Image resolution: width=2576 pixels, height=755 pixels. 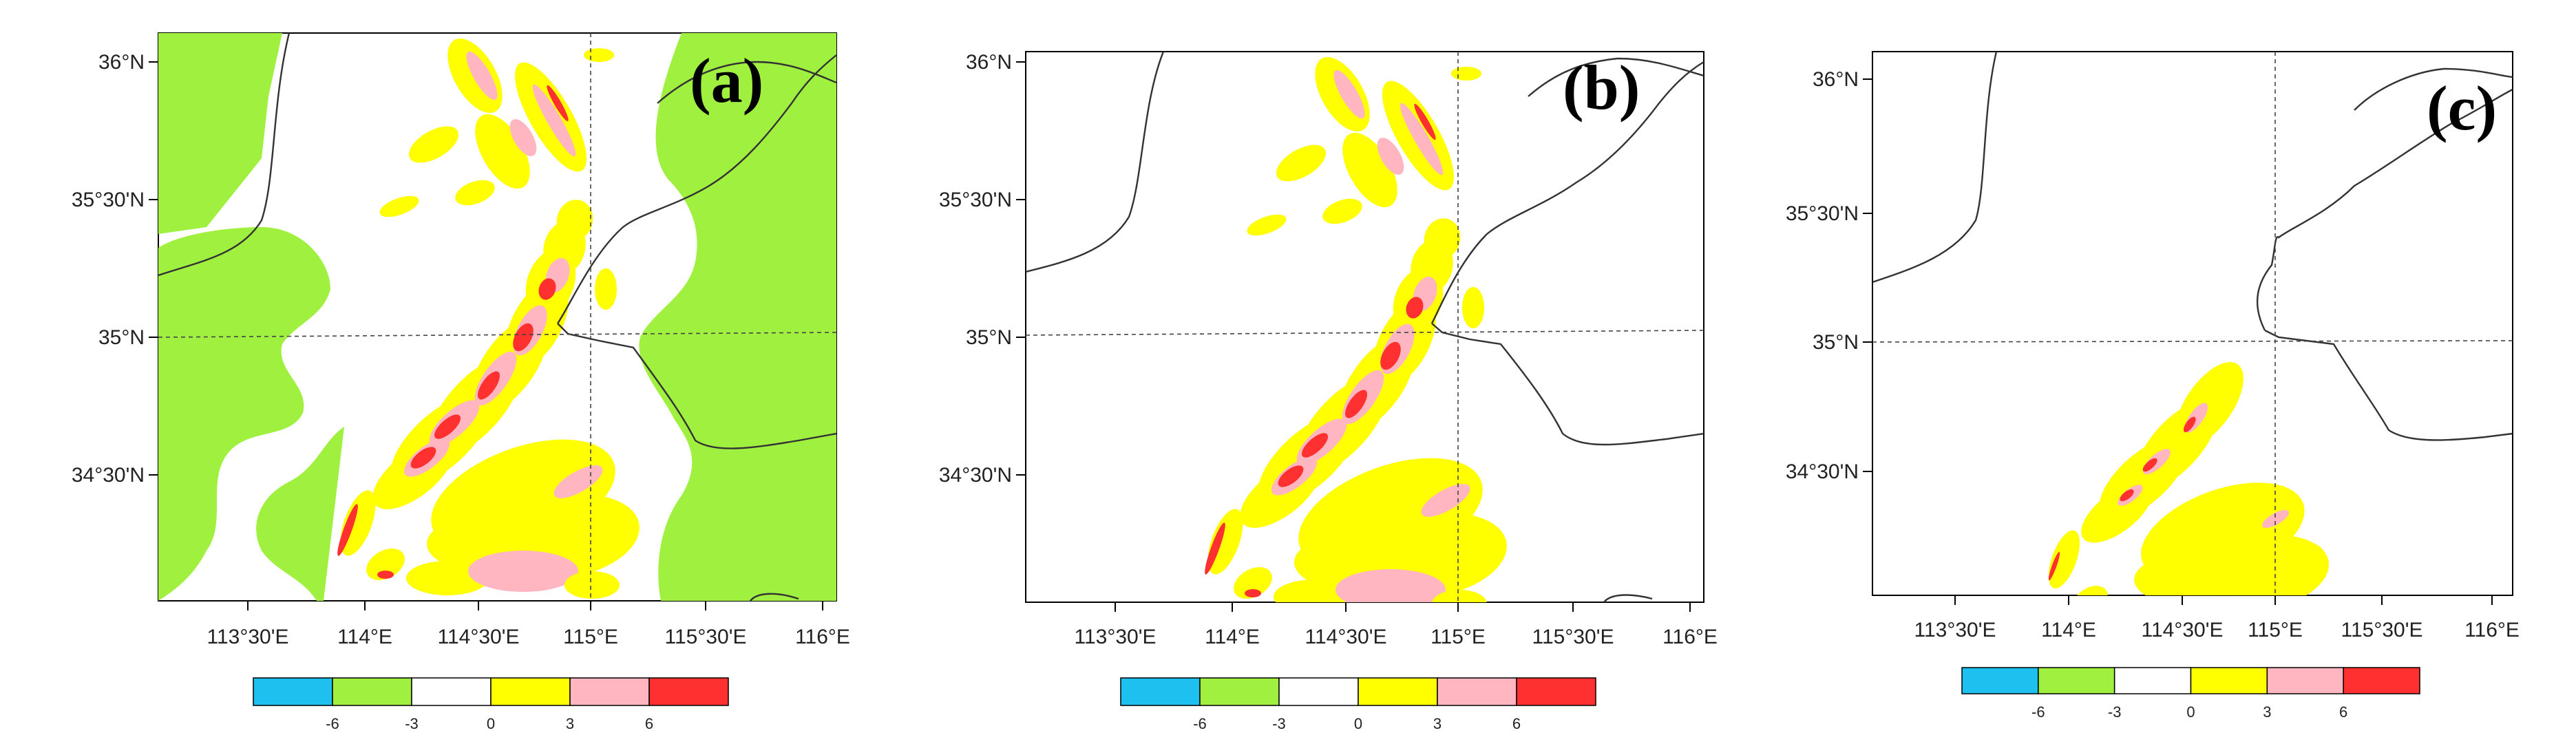 I want to click on anomaly-field, so click(x=489, y=318).